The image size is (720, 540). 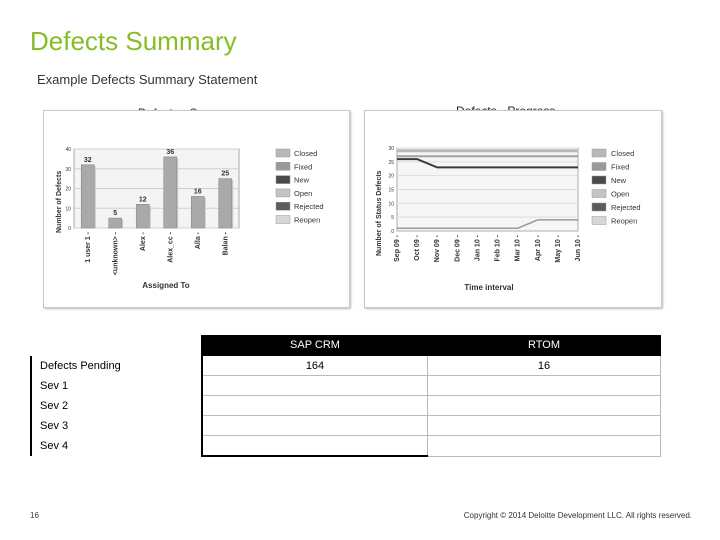 I want to click on x-tick-label: Feb 10 -, so click(x=498, y=247).